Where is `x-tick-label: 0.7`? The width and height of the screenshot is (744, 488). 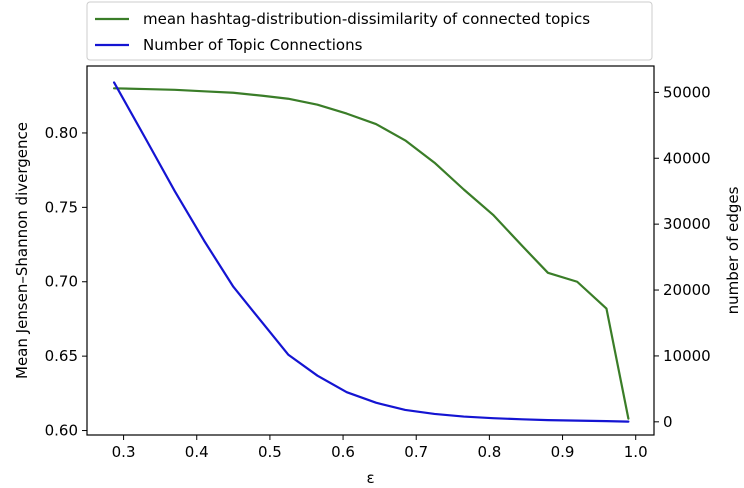
x-tick-label: 0.7 is located at coordinates (416, 452).